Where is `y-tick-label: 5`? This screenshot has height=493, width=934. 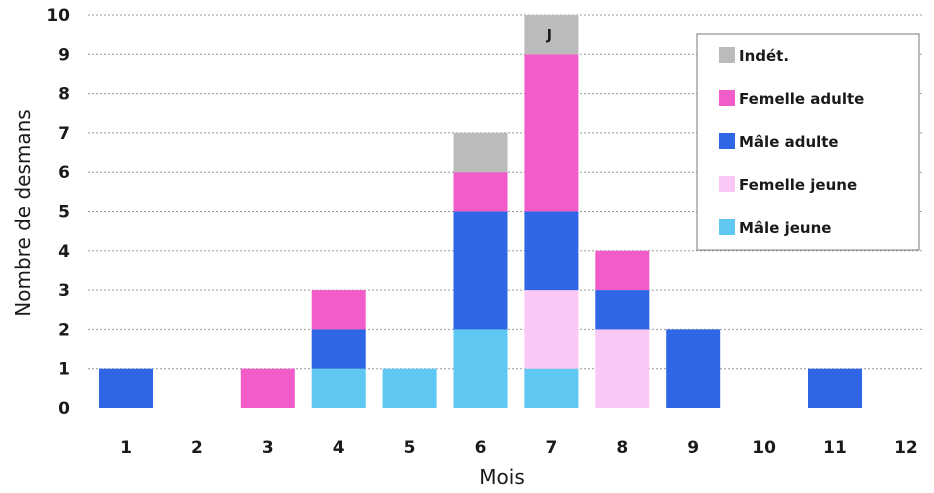
y-tick-label: 5 is located at coordinates (64, 213).